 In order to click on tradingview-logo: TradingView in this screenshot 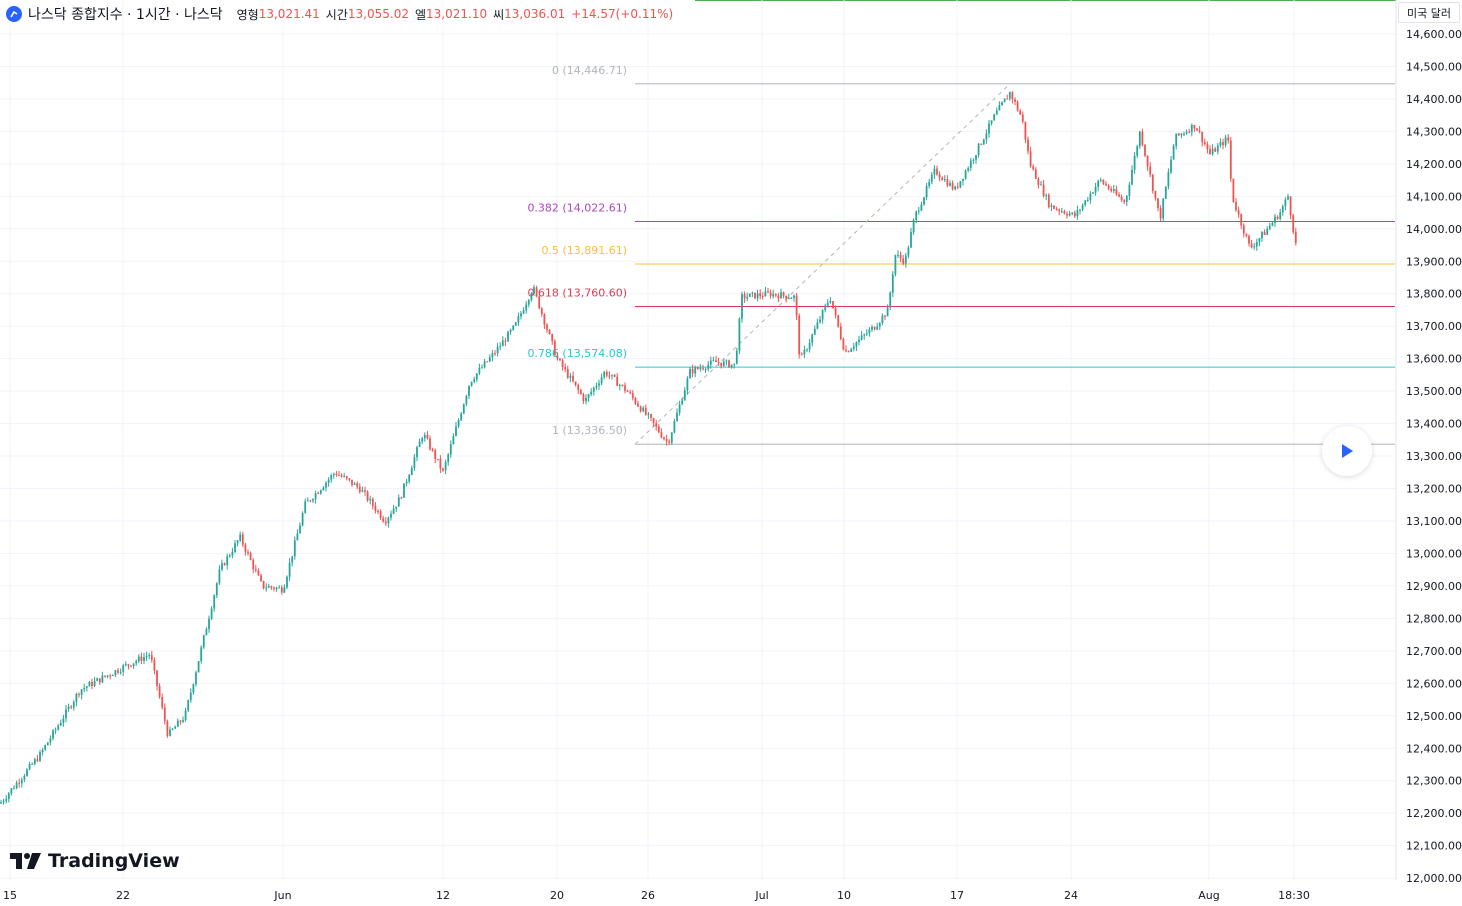, I will do `click(95, 861)`.